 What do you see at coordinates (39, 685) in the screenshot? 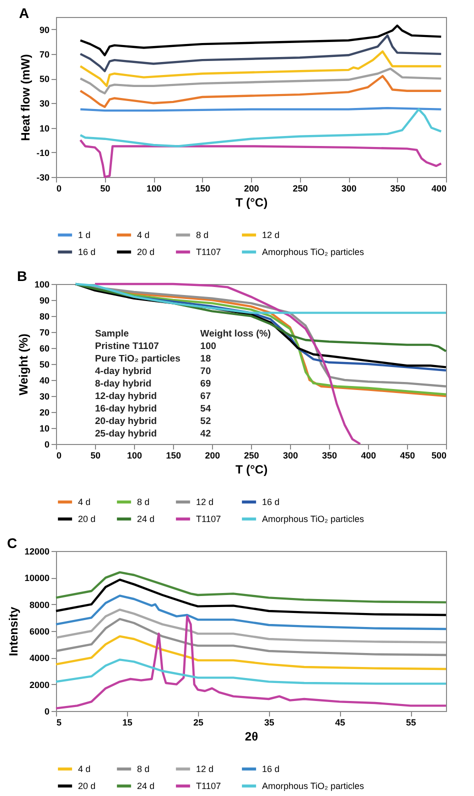
I see `y-tick-label: 2000` at bounding box center [39, 685].